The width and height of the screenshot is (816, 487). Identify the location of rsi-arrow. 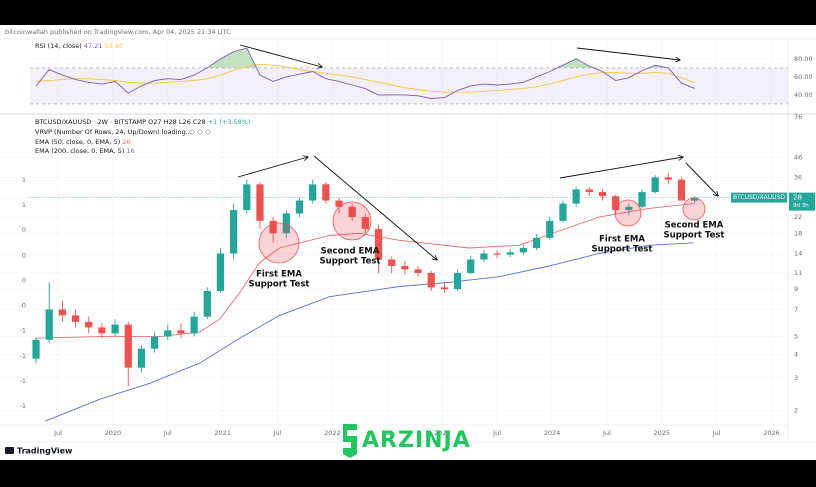
(628, 53).